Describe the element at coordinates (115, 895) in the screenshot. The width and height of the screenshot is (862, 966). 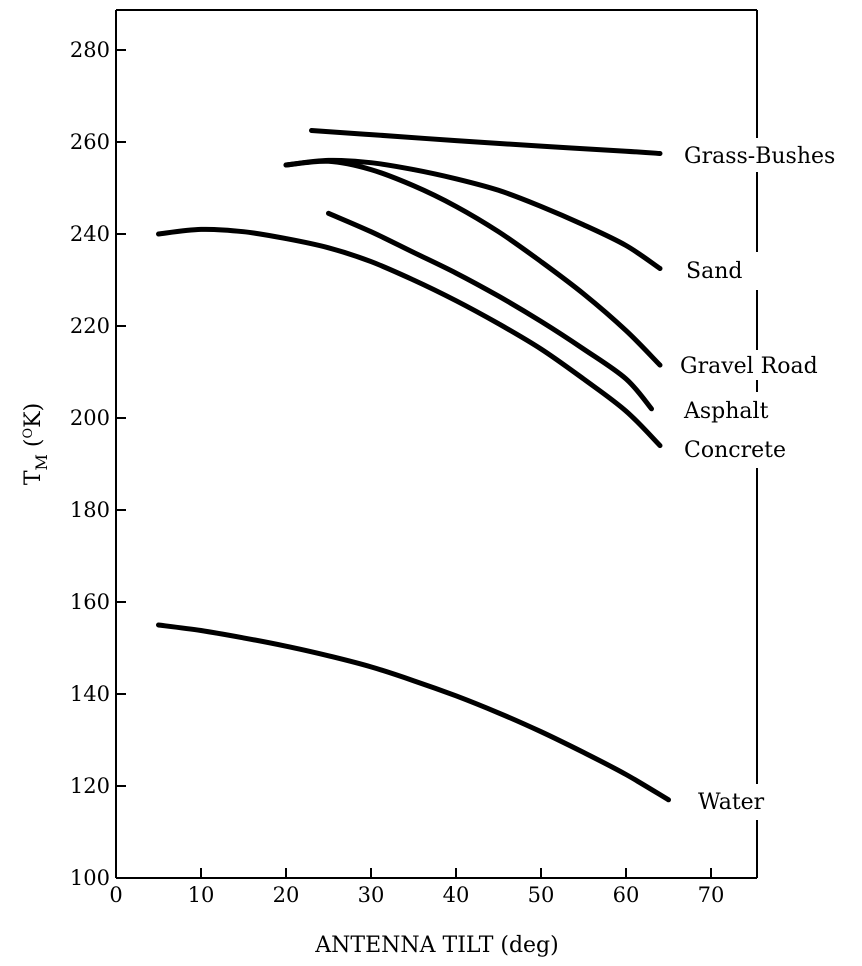
I see `x-tick-label: 0` at that location.